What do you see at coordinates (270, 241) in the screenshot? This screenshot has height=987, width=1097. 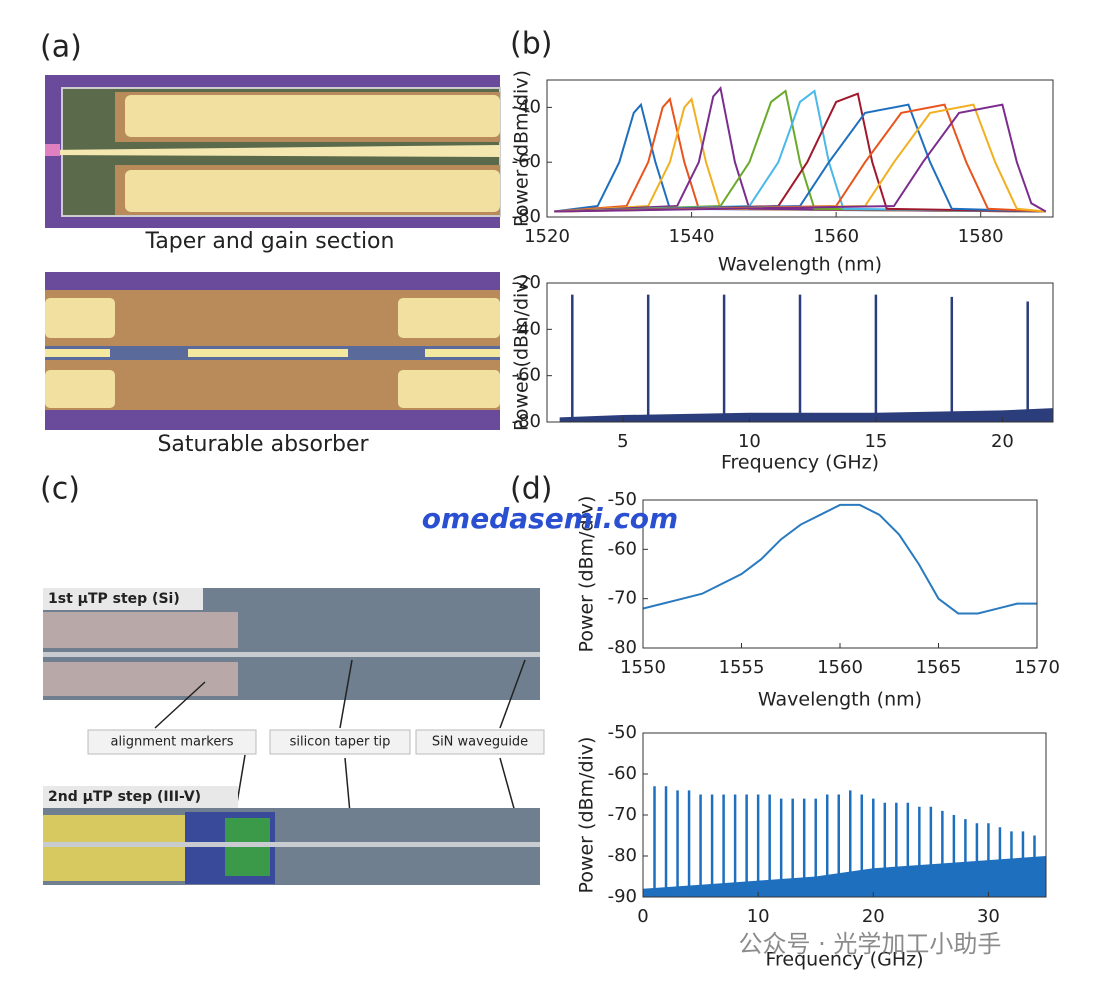 I see `caption: Taper and gain section` at bounding box center [270, 241].